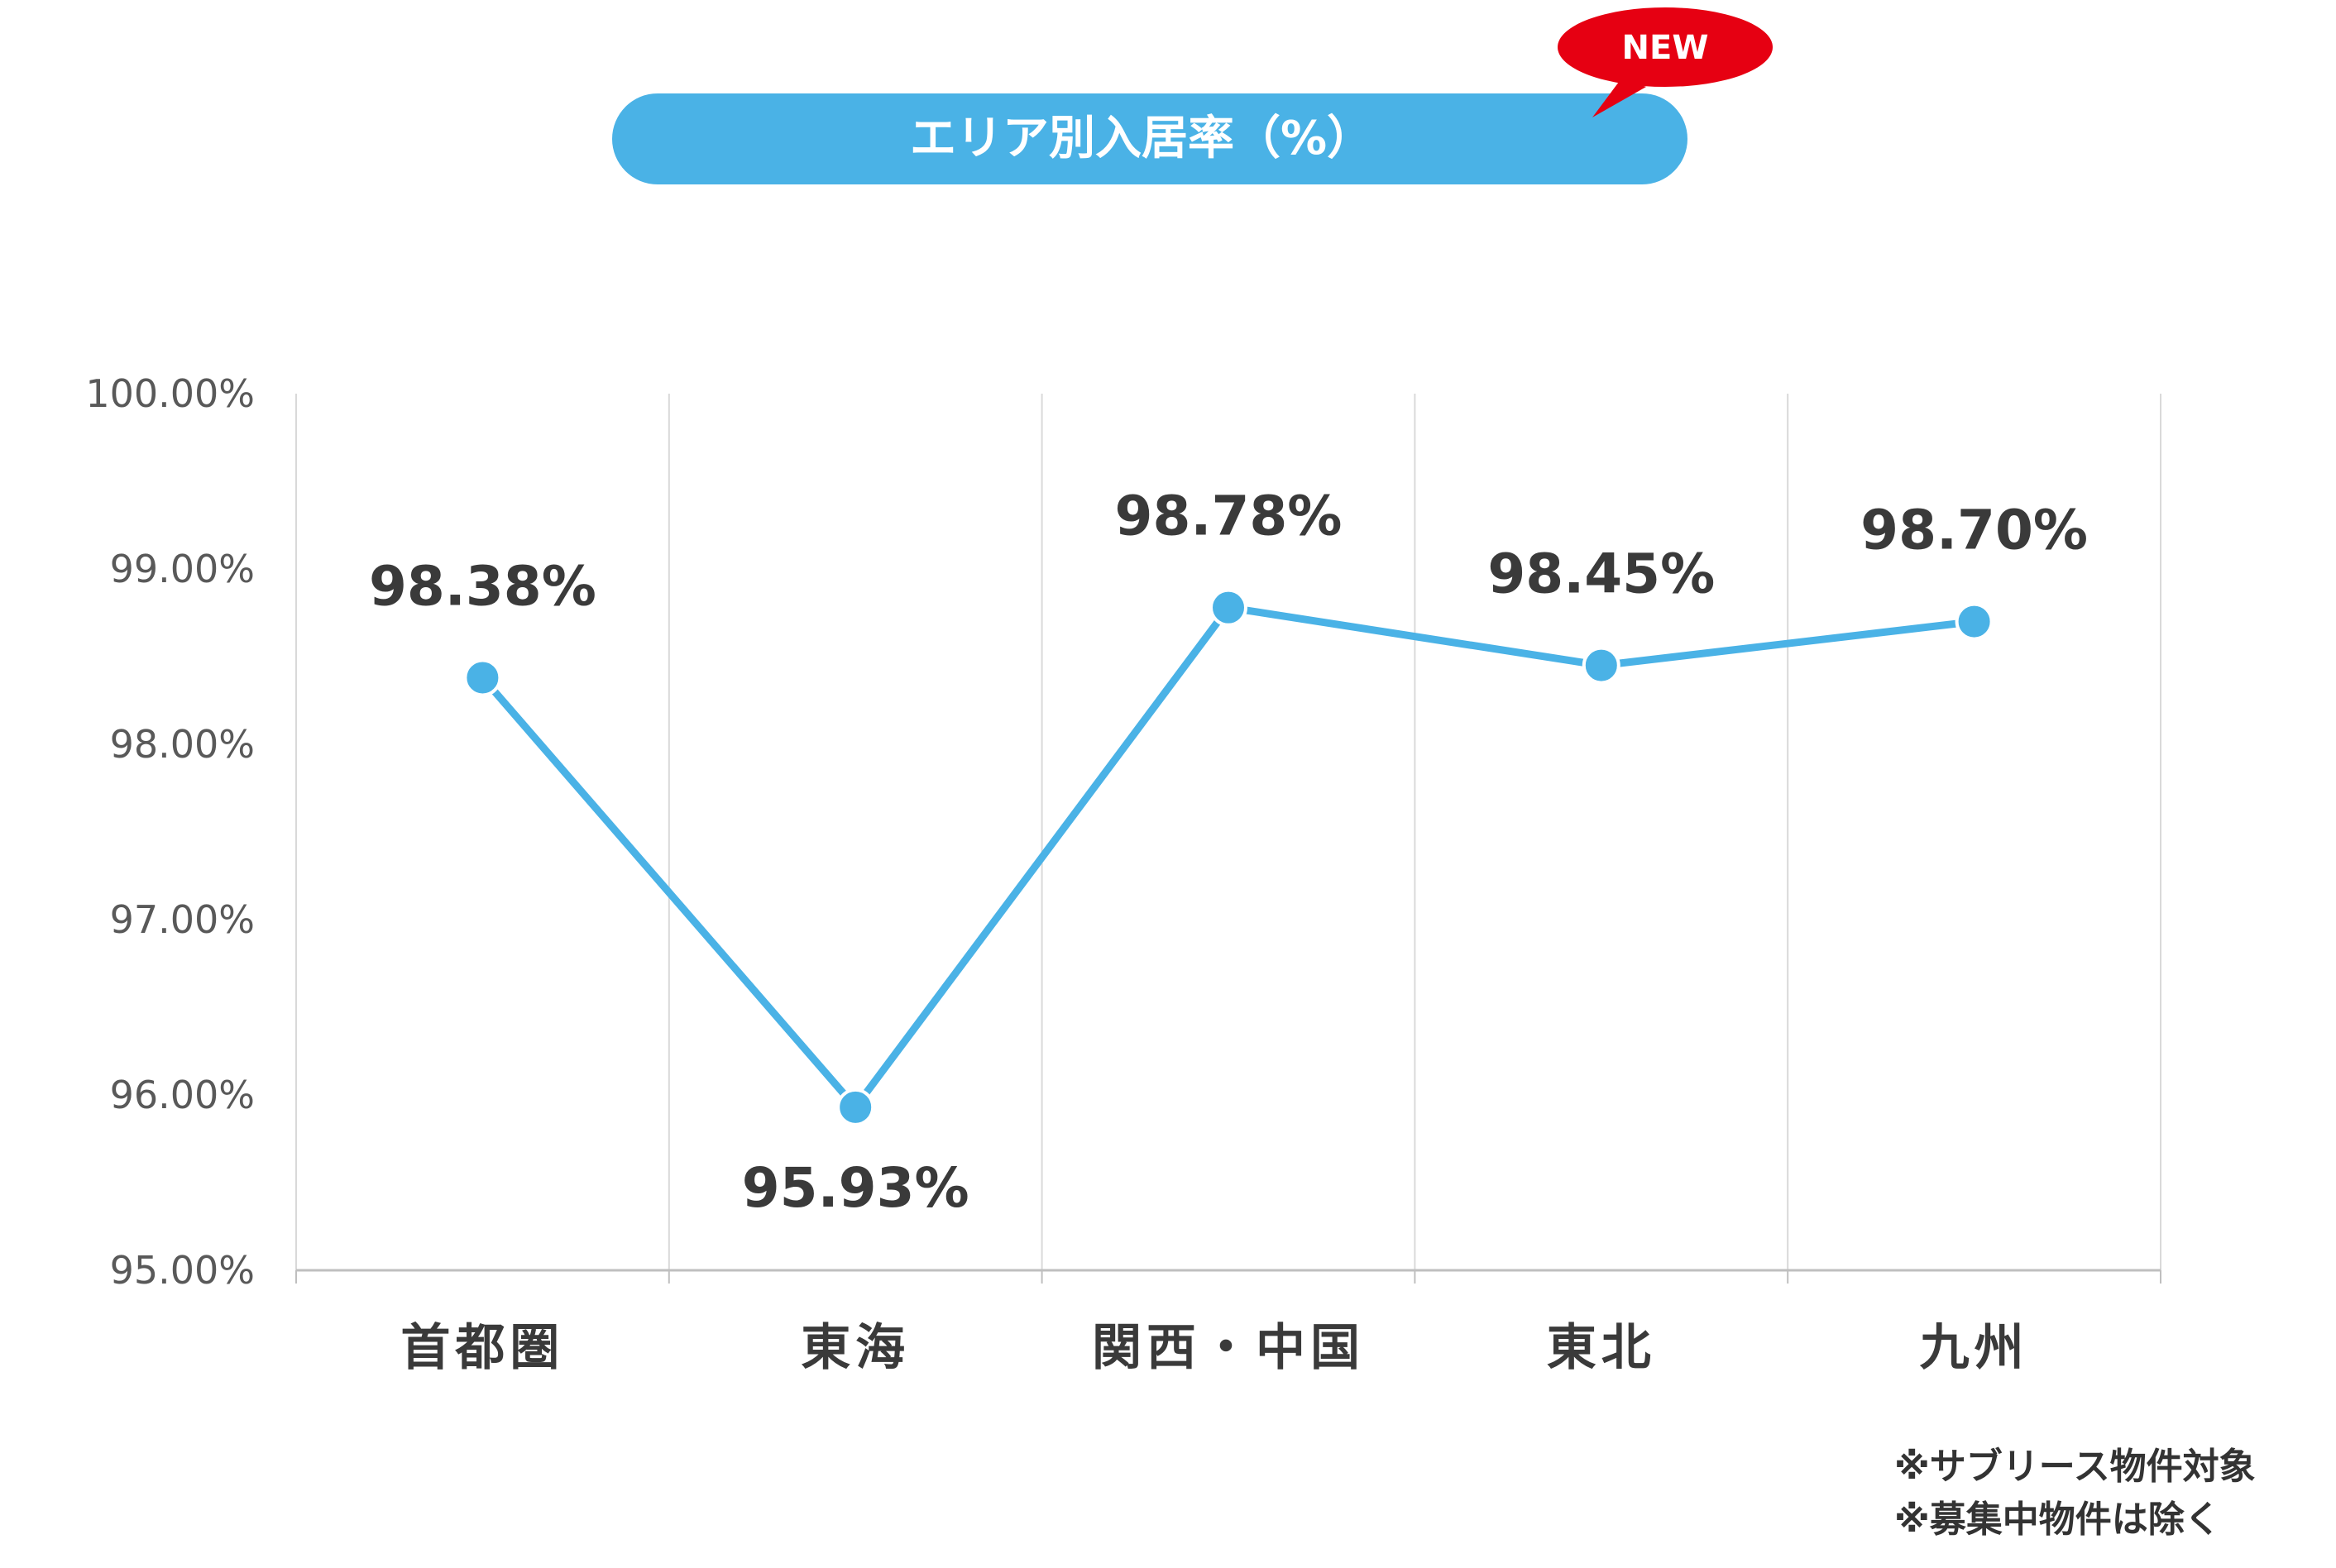 The width and height of the screenshot is (2336, 1568). I want to click on x-tick-label: 東海, so click(855, 1348).